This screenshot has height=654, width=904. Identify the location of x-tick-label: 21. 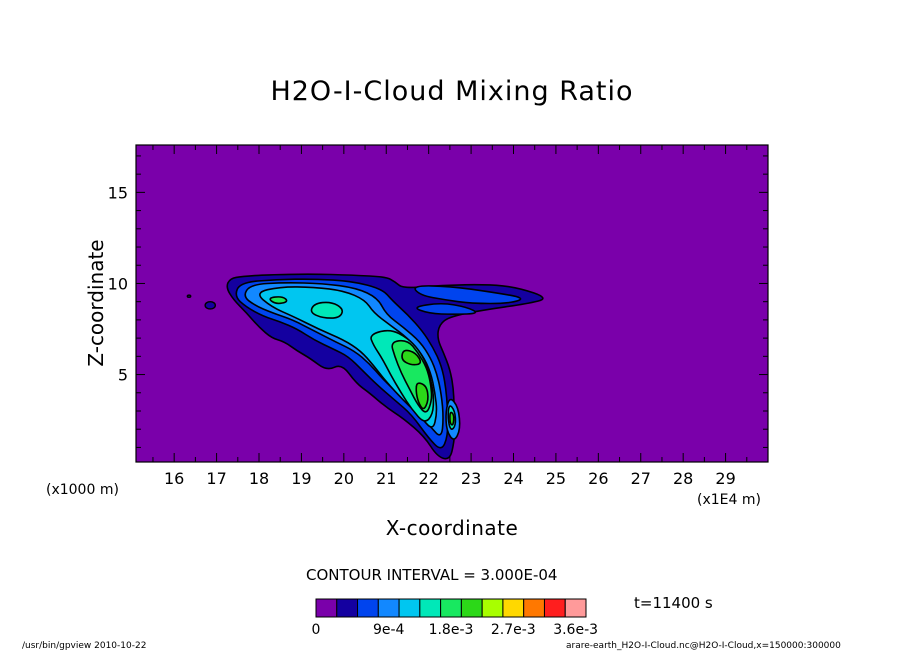
(386, 478).